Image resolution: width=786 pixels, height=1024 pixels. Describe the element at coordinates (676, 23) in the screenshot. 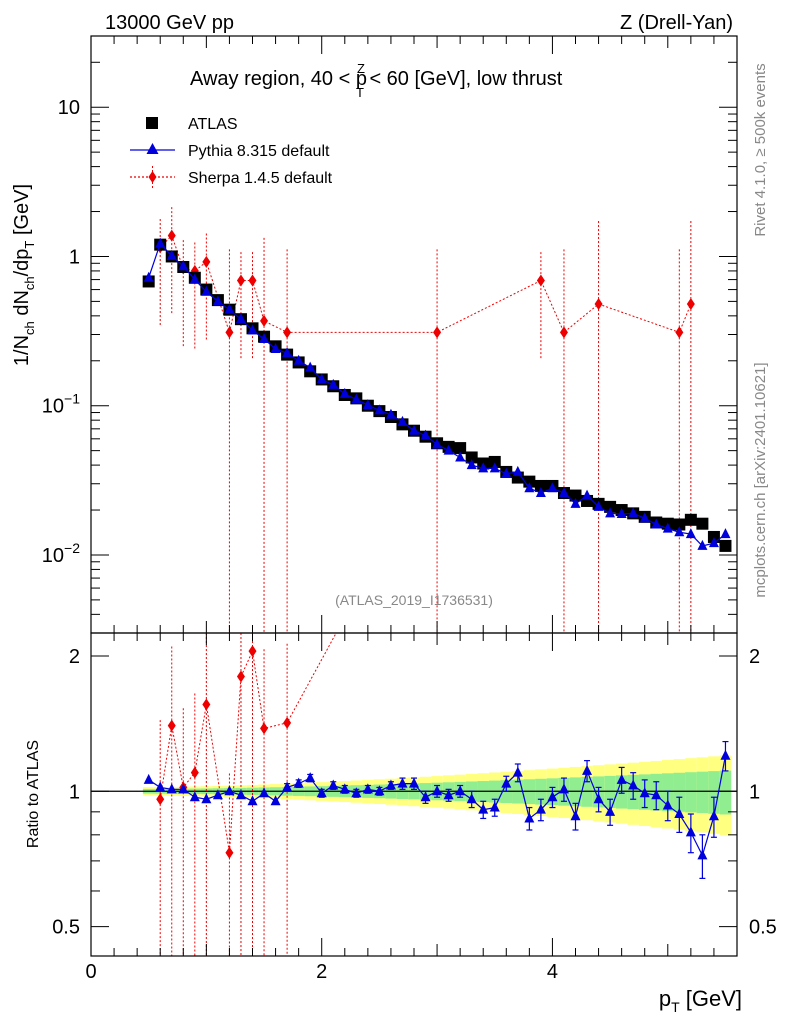

I see `header-right: Z (Drell-Yan)` at that location.